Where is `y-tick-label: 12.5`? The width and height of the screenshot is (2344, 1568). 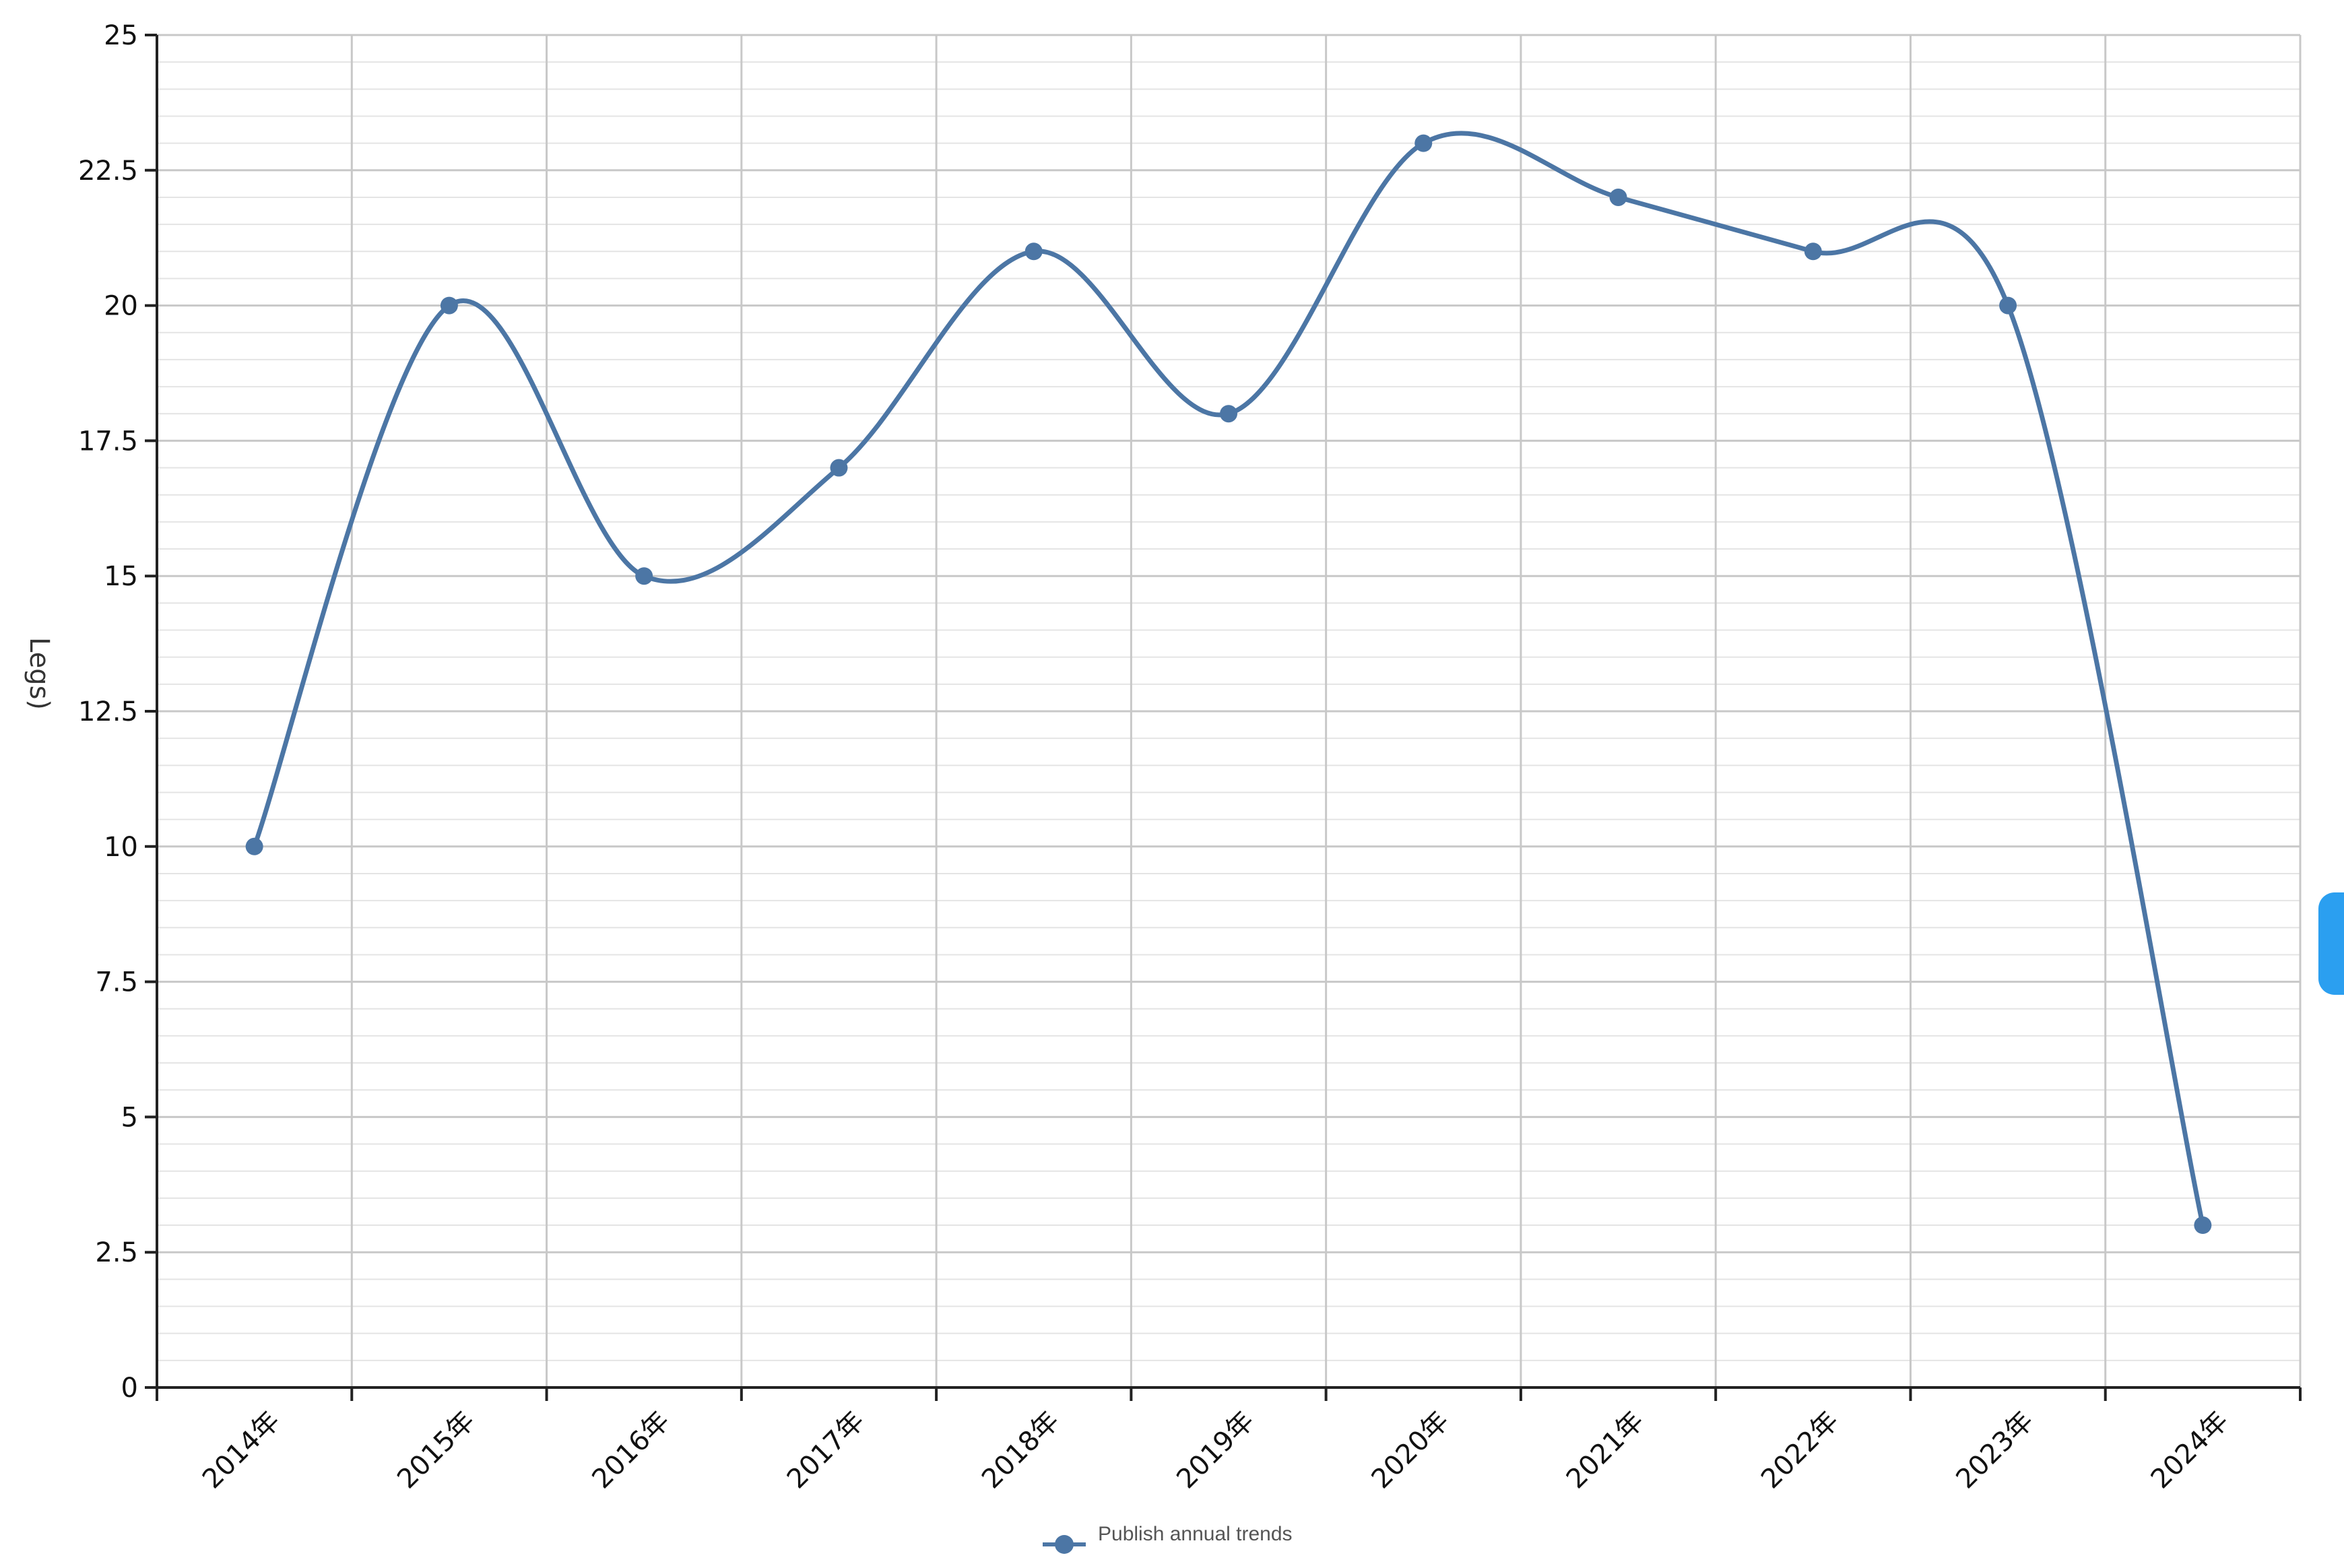
y-tick-label: 12.5 is located at coordinates (108, 712).